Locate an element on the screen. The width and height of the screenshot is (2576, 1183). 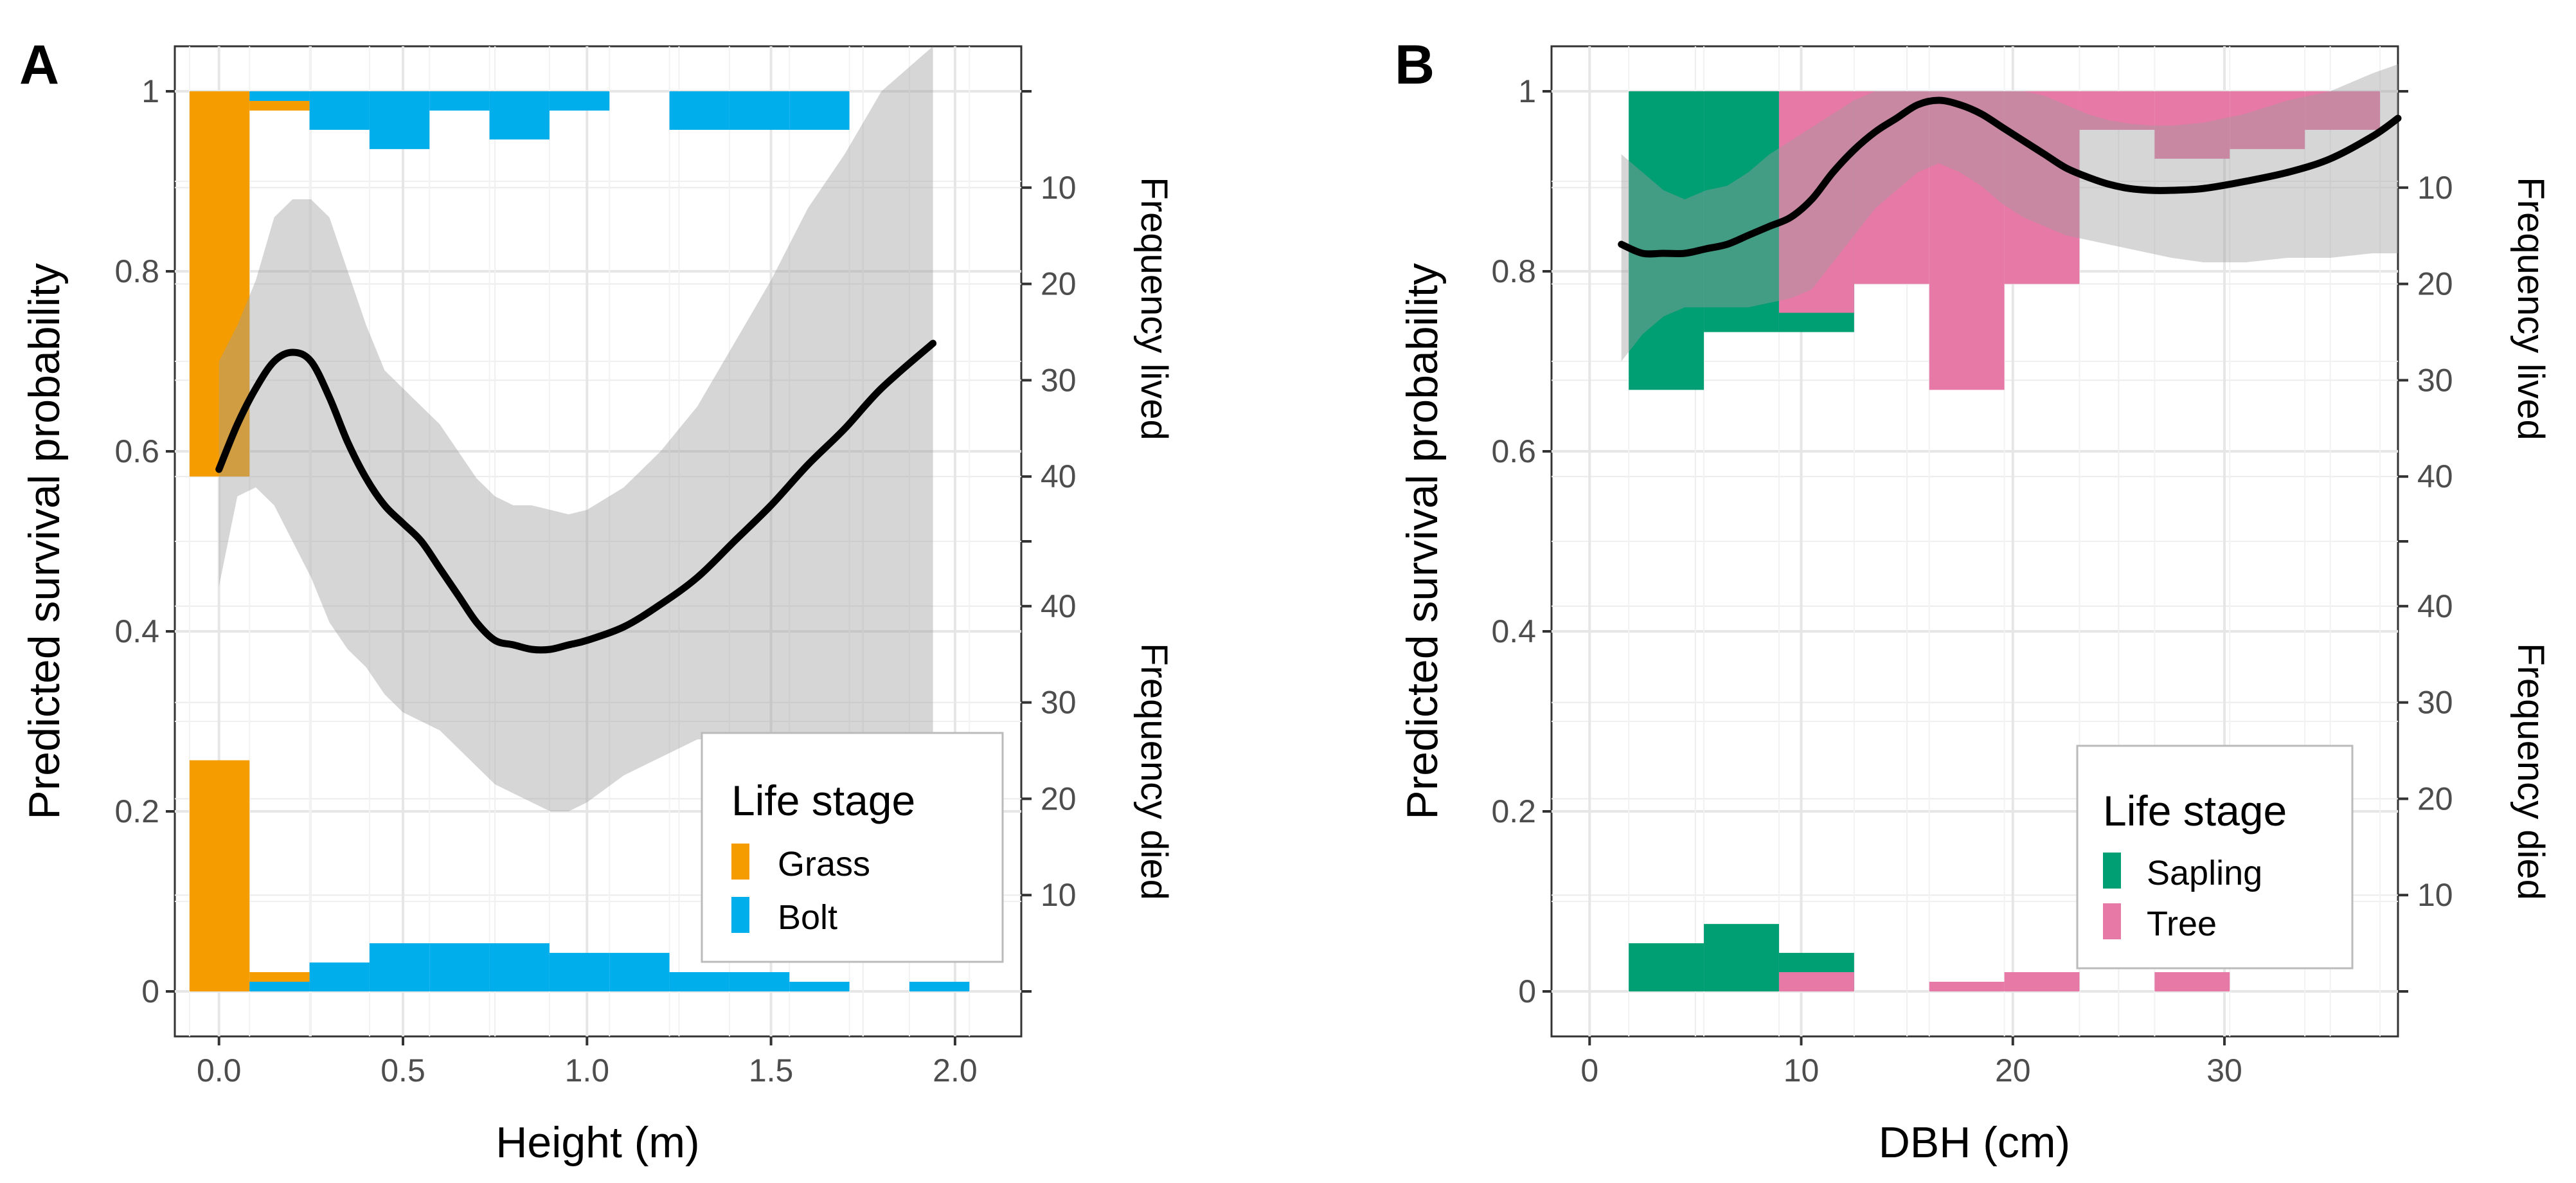
legend-box-b is located at coordinates (2215, 858).